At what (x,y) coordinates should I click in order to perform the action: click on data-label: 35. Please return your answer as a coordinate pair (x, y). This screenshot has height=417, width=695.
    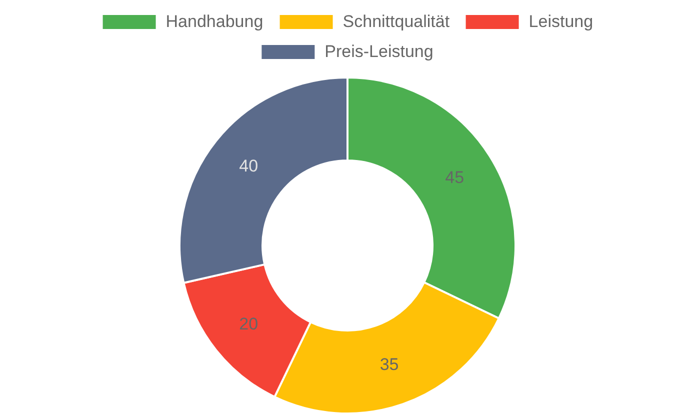
    Looking at the image, I should click on (389, 364).